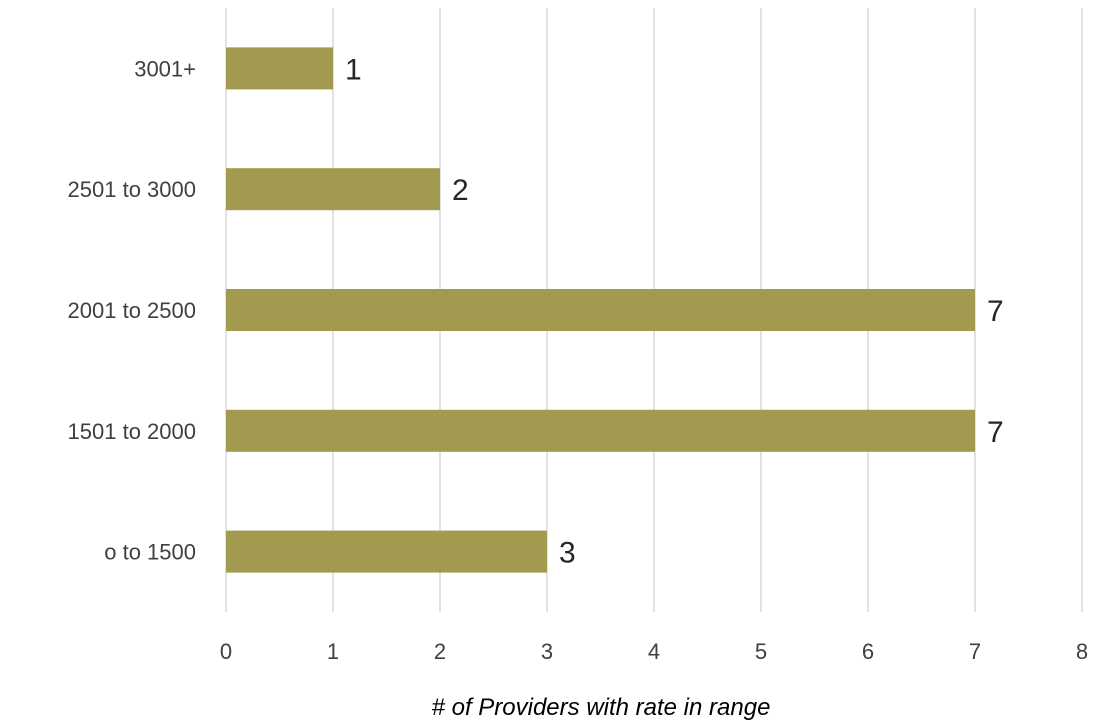  What do you see at coordinates (440, 651) in the screenshot?
I see `x-tick-label: 2` at bounding box center [440, 651].